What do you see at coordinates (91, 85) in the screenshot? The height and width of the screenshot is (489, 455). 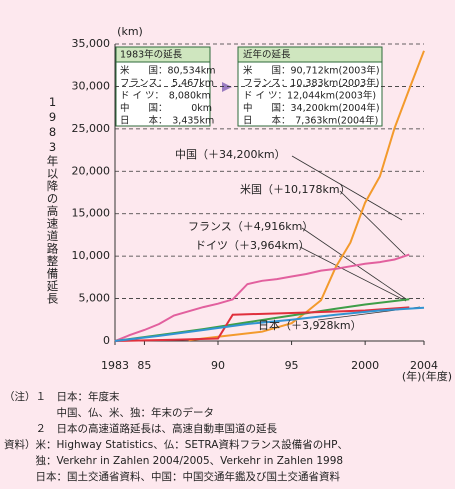 I see `y-tick-label: 30,000` at bounding box center [91, 85].